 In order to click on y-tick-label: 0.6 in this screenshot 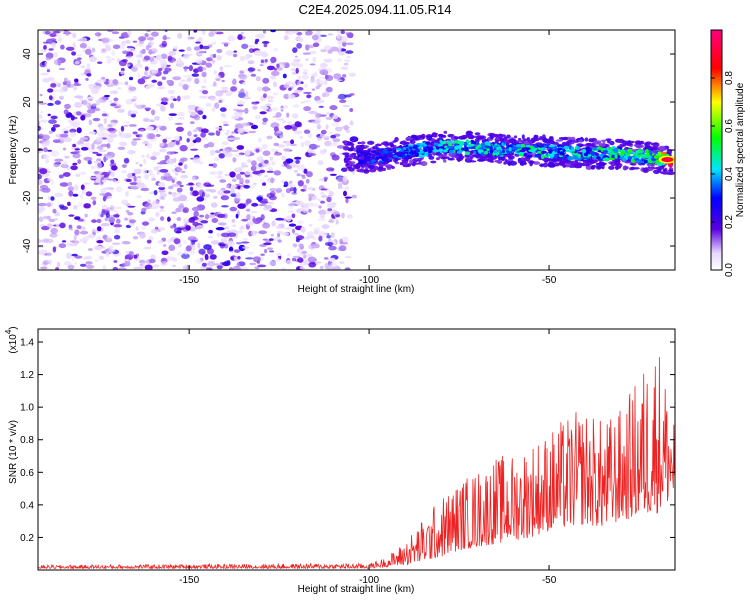, I will do `click(27, 473)`.